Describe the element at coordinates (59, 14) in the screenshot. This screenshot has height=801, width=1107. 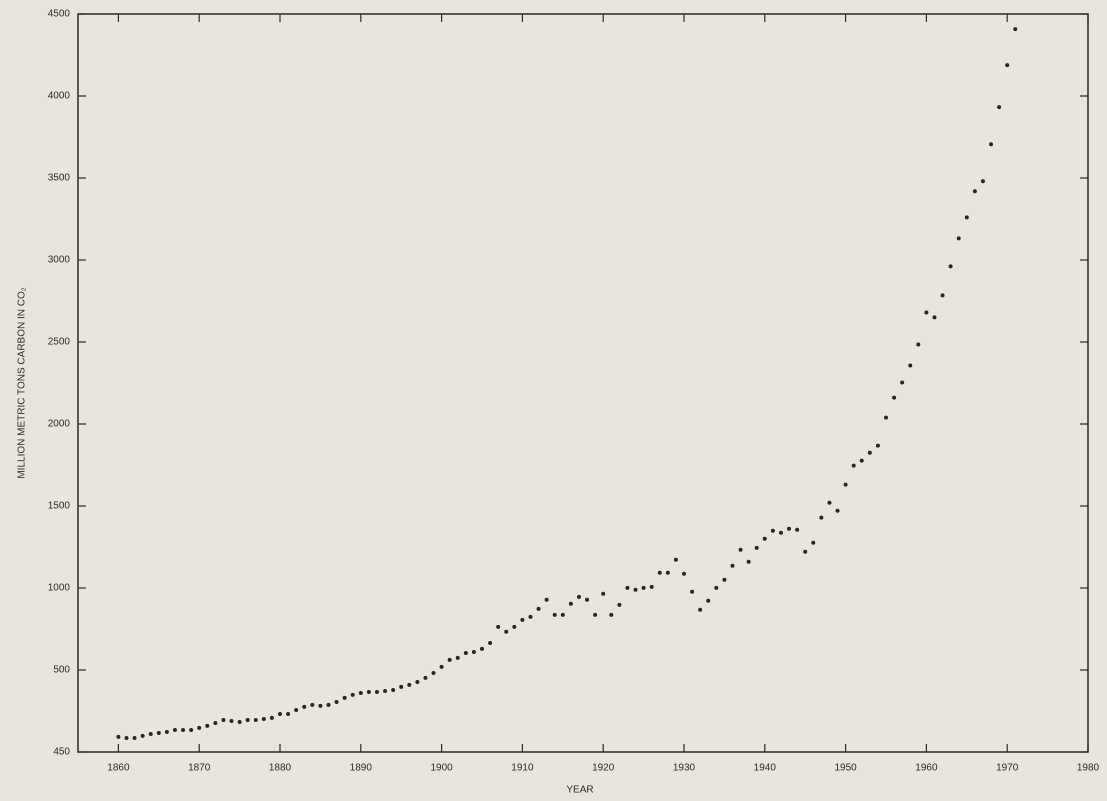
I see `y-tick-label: 4500` at that location.